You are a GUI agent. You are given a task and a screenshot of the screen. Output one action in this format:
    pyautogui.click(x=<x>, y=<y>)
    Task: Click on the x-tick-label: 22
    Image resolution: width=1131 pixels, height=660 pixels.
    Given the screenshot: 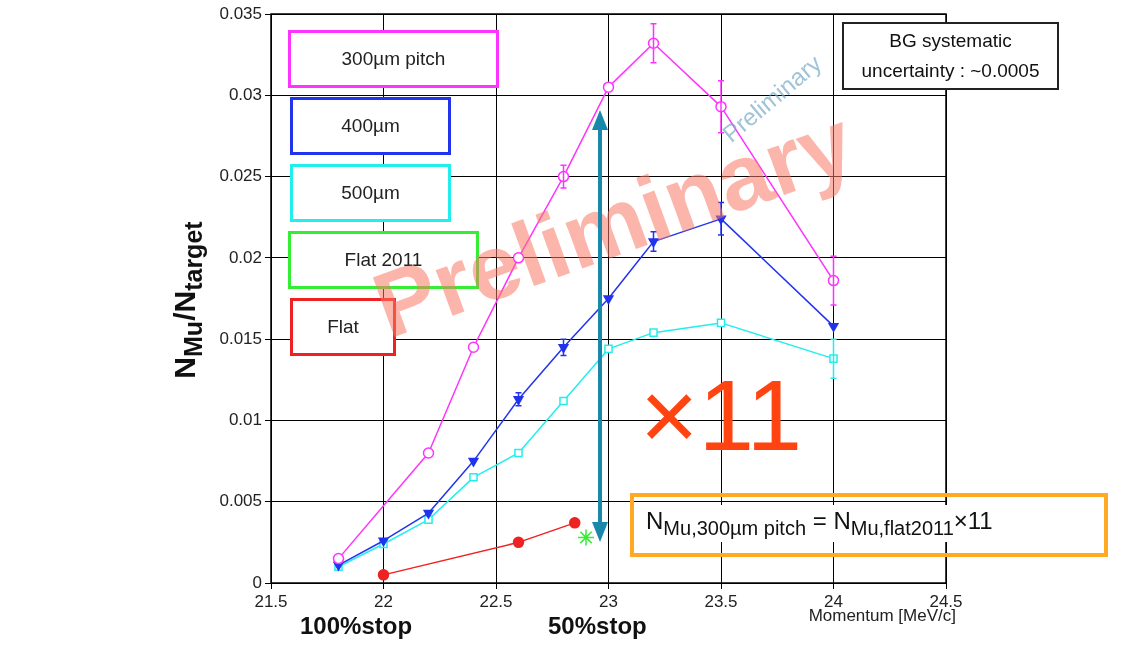 What is the action you would take?
    pyautogui.click(x=383, y=601)
    